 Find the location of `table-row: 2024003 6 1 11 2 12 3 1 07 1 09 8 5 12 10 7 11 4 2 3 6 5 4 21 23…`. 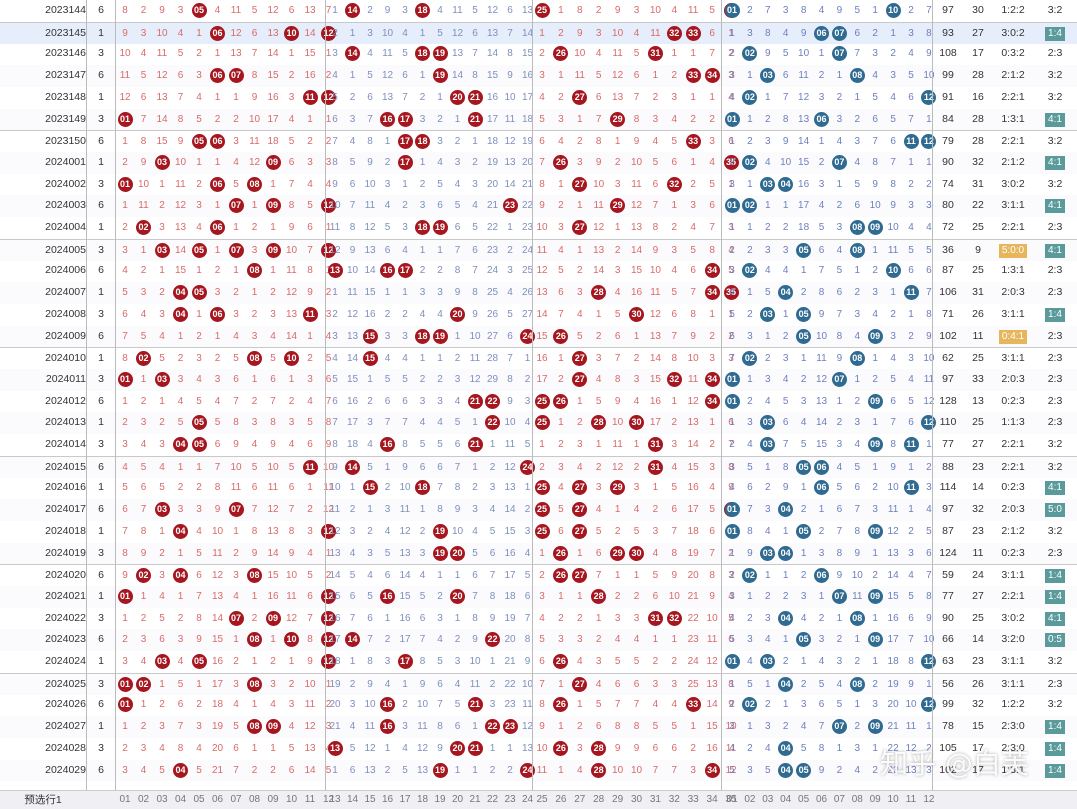

table-row: 2024003 6 1 11 2 12 3 1 07 1 09 8 5 12 10 7 11 4 2 3 6 5 4 21 23… is located at coordinates (538, 206).